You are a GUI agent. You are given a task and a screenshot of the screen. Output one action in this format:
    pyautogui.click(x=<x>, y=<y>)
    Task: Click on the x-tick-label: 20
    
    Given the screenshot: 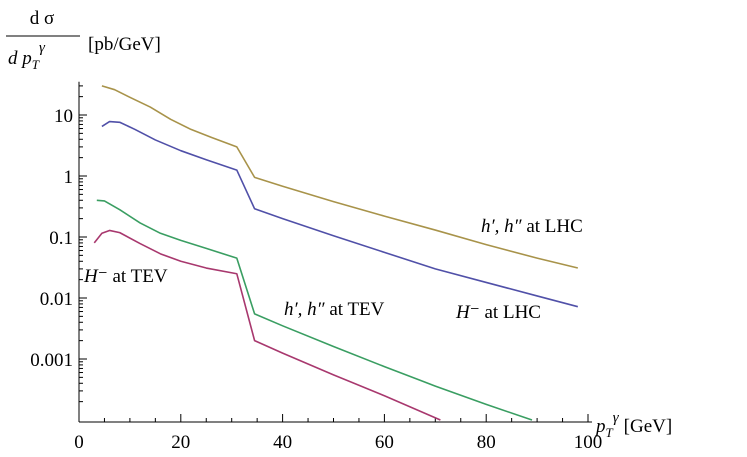 What is the action you would take?
    pyautogui.click(x=180, y=442)
    